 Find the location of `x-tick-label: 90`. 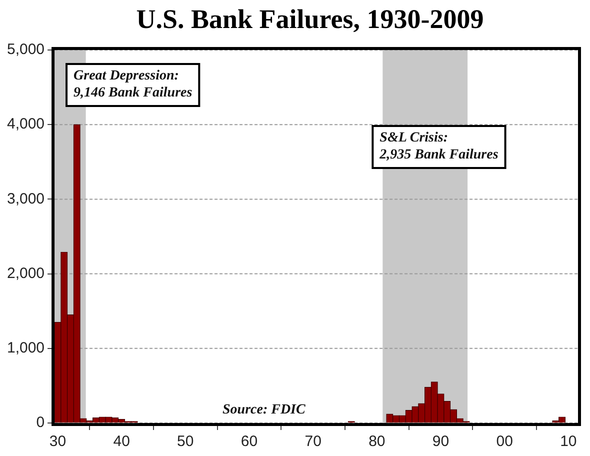

x-tick-label: 90 is located at coordinates (441, 441).